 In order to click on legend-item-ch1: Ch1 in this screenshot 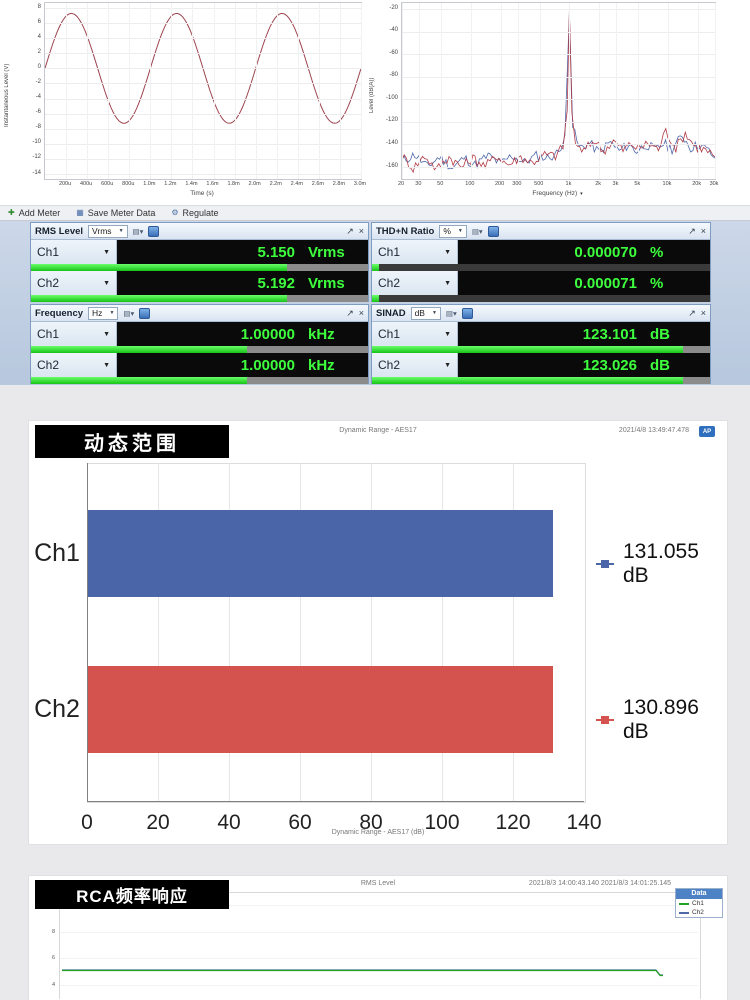, I will do `click(699, 903)`.